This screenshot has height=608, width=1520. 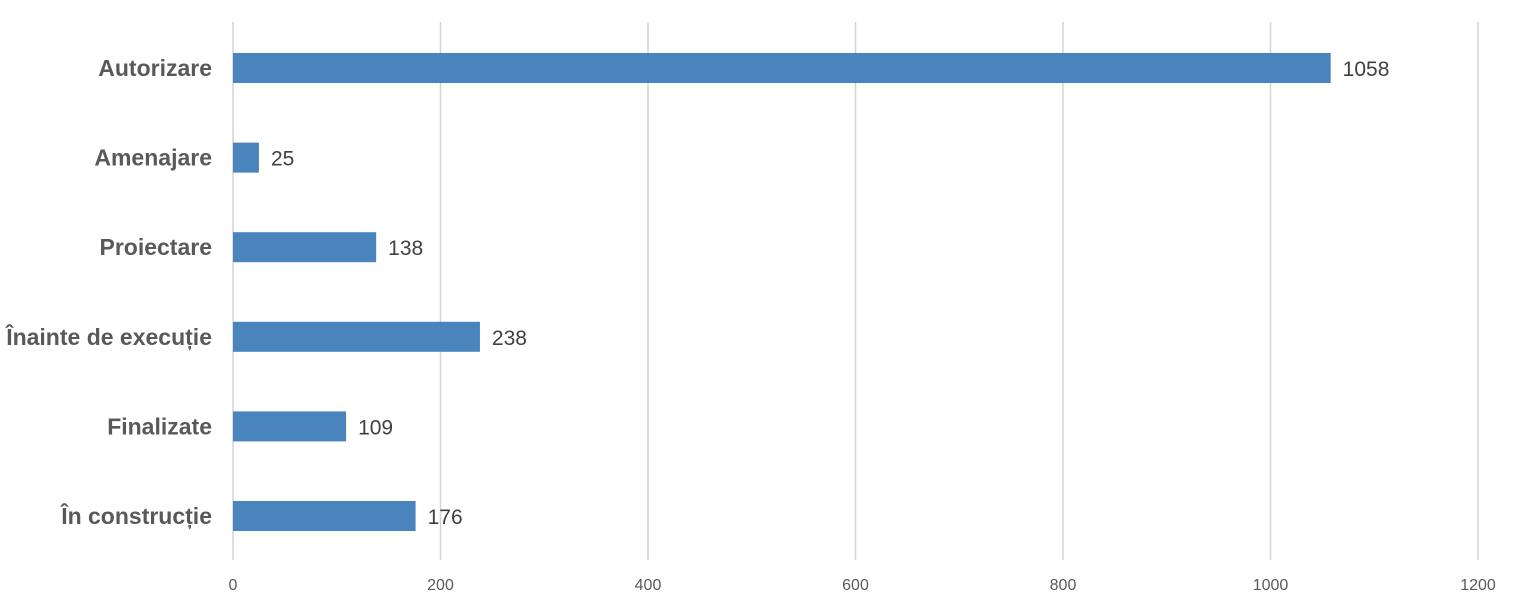 I want to click on data-label-proiectare: 138, so click(x=405, y=248).